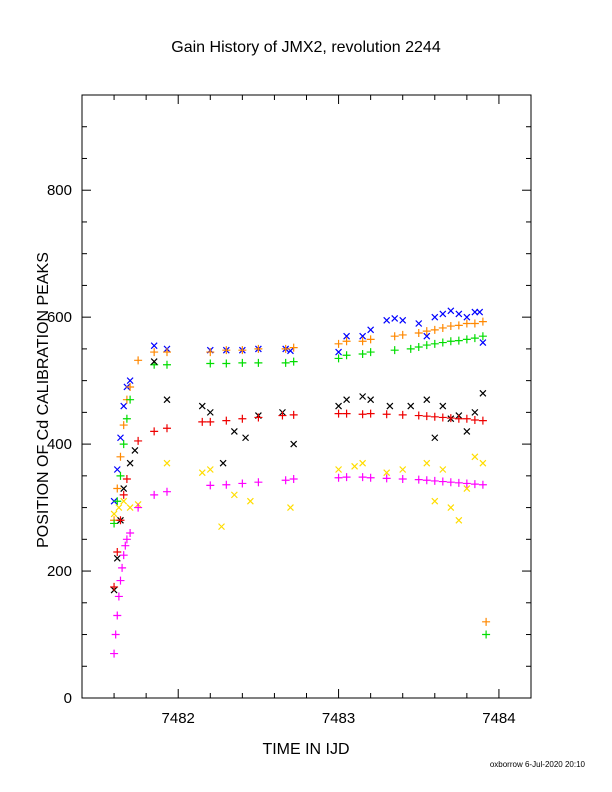 The image size is (612, 792). What do you see at coordinates (59, 317) in the screenshot?
I see `y-tick-label: 600` at bounding box center [59, 317].